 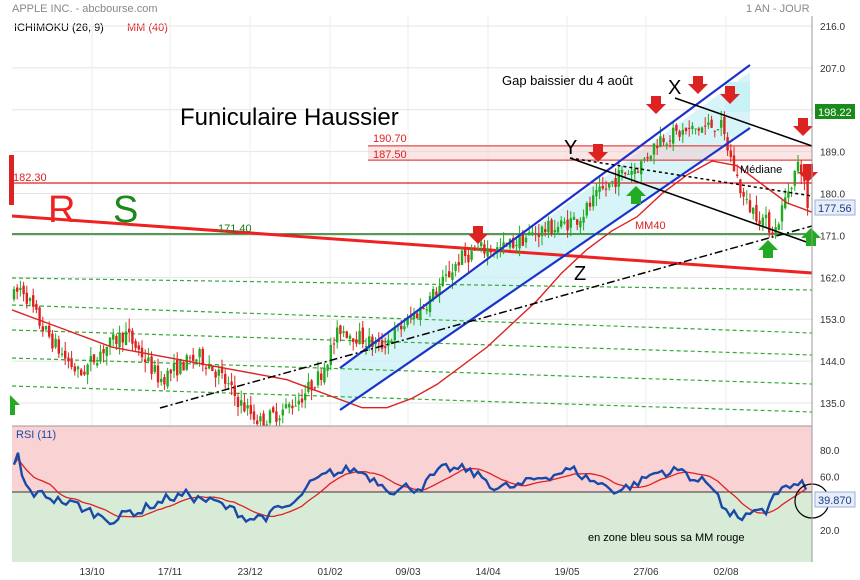 I want to click on y-tick-label: 153.0, so click(x=832, y=320).